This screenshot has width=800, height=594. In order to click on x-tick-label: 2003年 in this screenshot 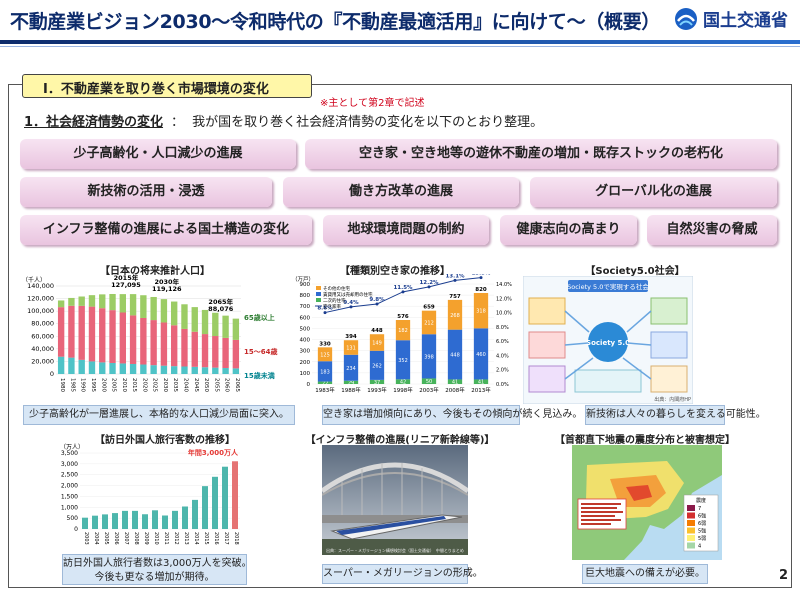, I will do `click(429, 390)`.